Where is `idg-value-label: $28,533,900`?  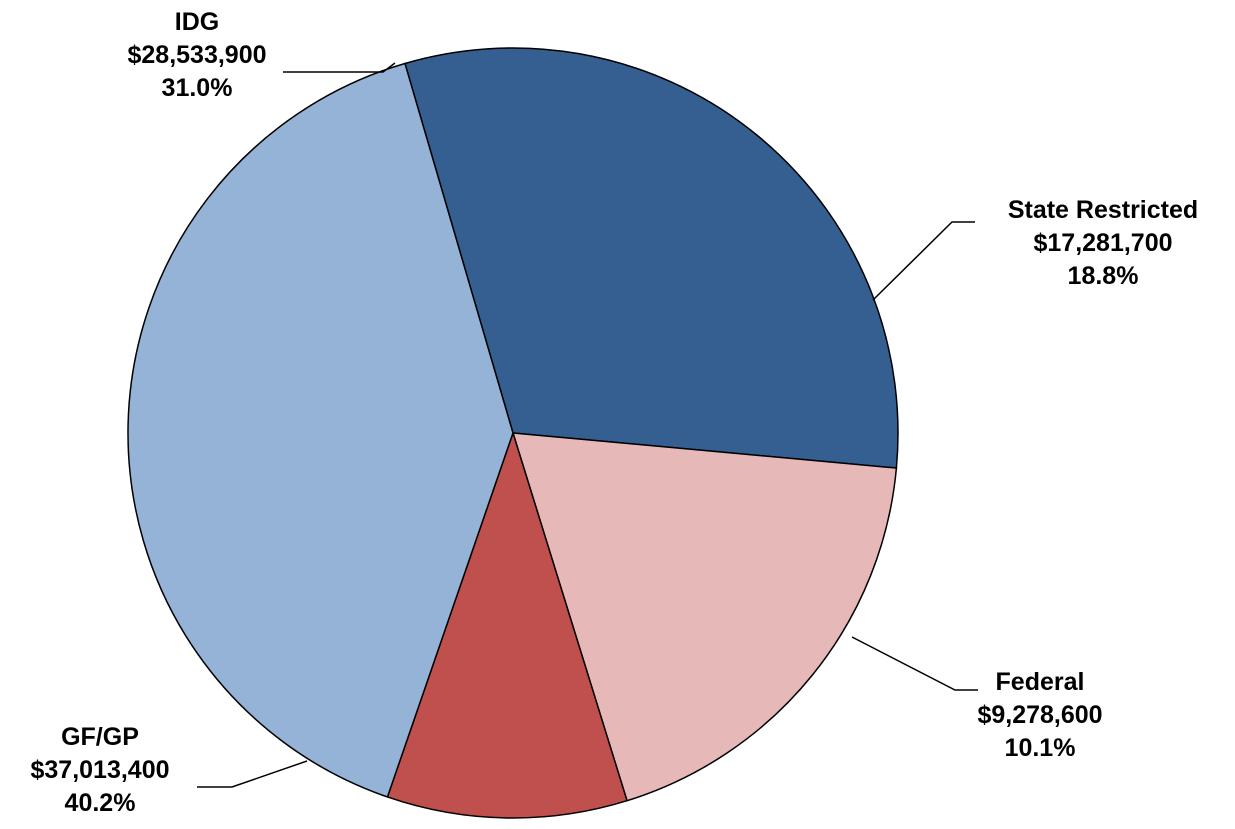 idg-value-label: $28,533,900 is located at coordinates (196, 55).